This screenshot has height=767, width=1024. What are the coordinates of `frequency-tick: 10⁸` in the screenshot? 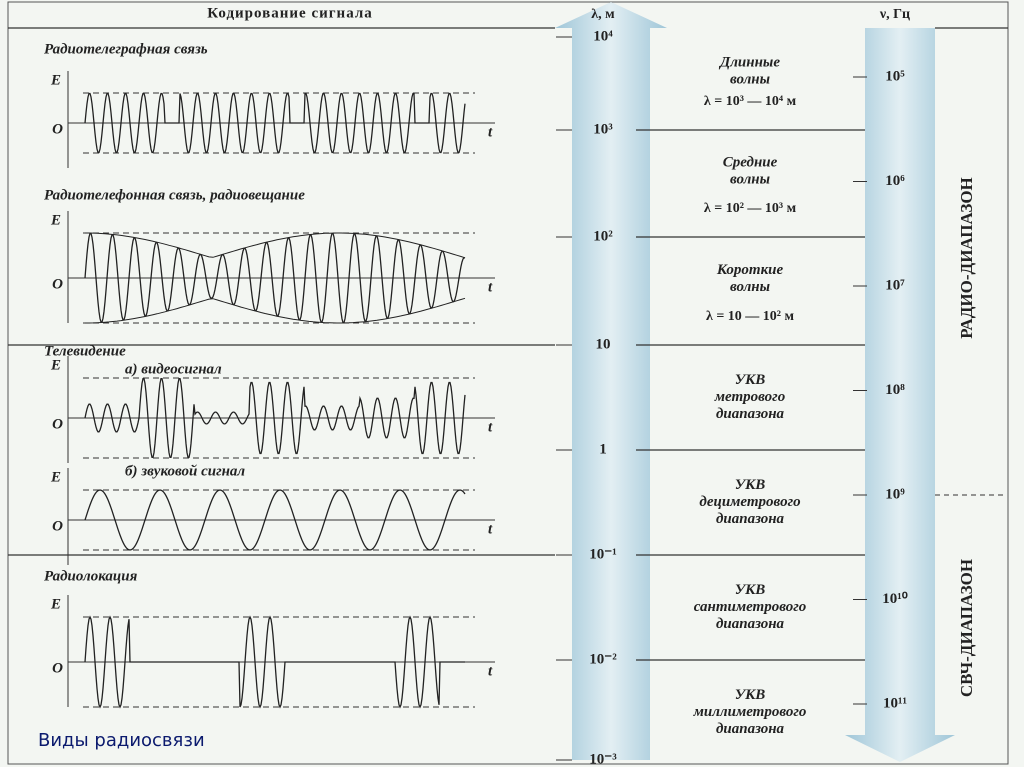 It's located at (895, 390).